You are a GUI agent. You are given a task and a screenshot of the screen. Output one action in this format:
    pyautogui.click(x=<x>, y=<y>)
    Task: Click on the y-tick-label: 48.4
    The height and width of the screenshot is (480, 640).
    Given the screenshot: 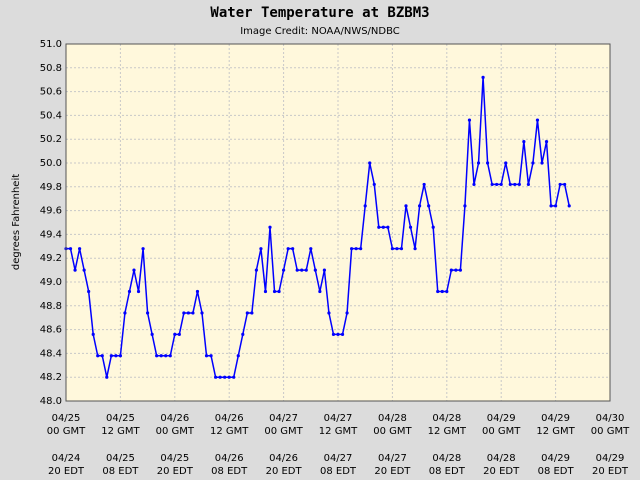 What is the action you would take?
    pyautogui.click(x=51, y=353)
    